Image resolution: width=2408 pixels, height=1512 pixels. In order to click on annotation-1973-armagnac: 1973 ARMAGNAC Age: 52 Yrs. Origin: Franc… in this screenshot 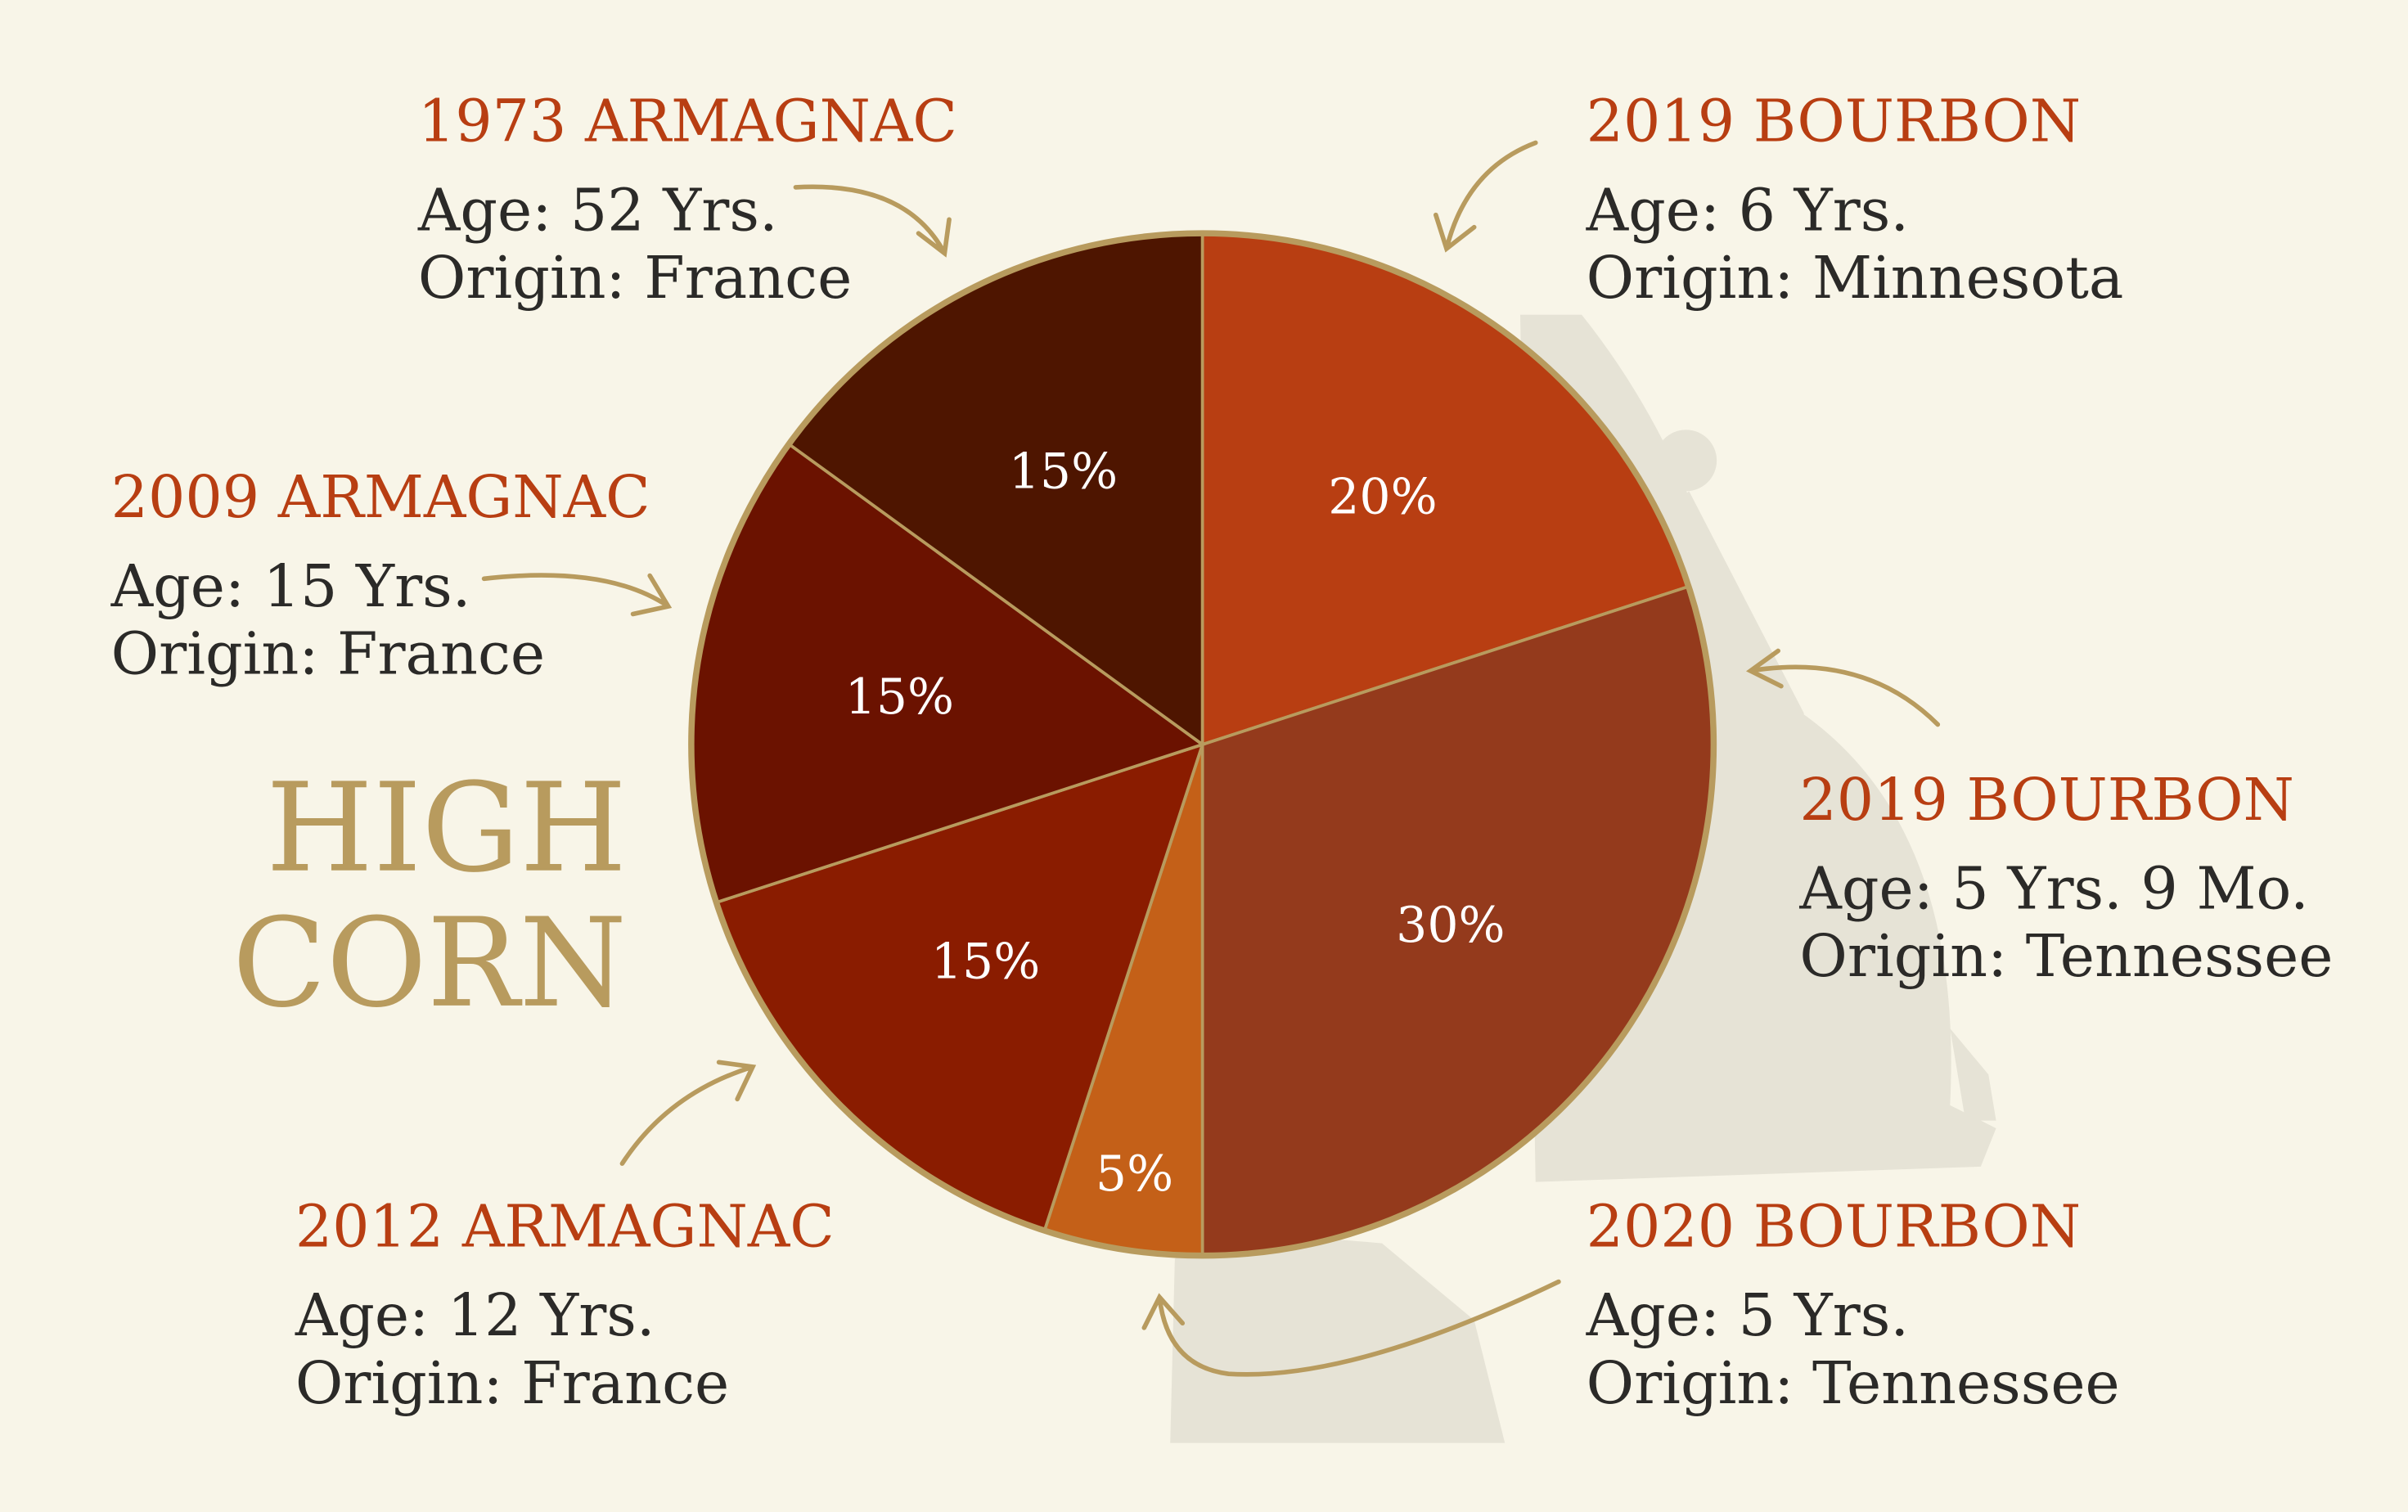, I will do `click(687, 200)`.